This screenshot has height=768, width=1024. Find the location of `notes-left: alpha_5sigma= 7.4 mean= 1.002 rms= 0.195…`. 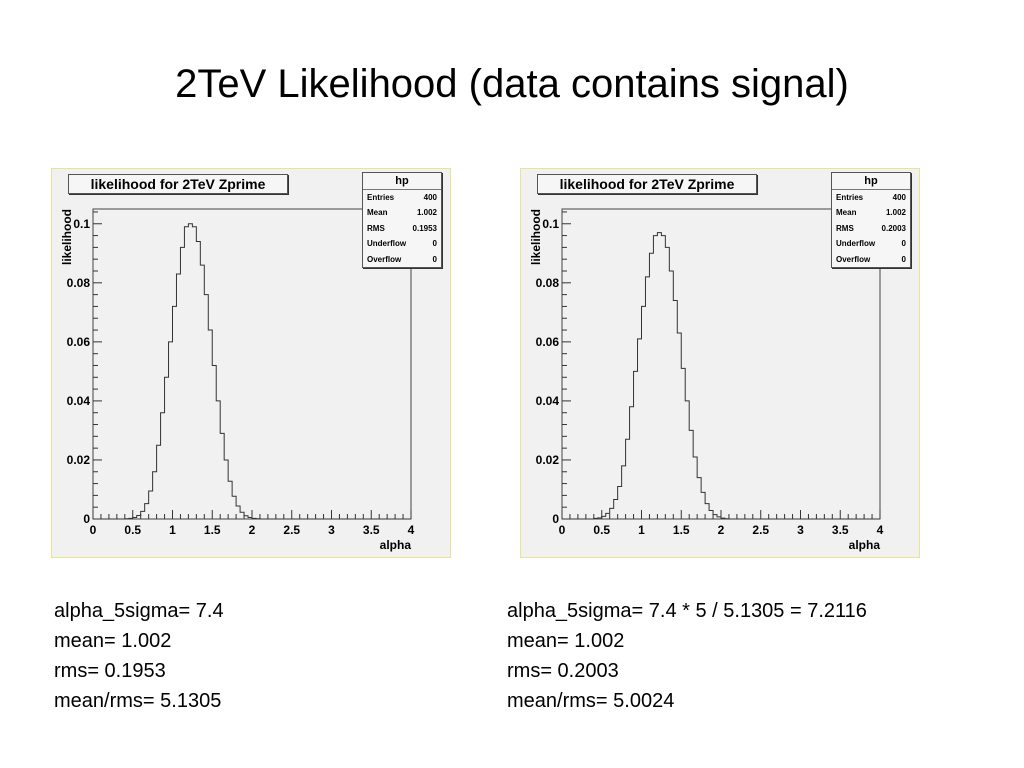

notes-left: alpha_5sigma= 7.4 mean= 1.002 rms= 0.195… is located at coordinates (139, 656).